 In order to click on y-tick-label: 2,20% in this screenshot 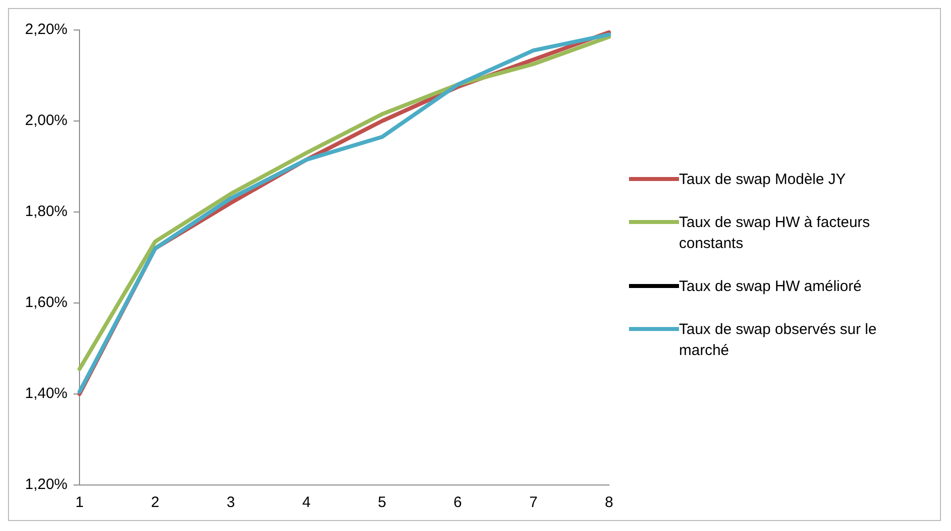, I will do `click(46, 29)`.